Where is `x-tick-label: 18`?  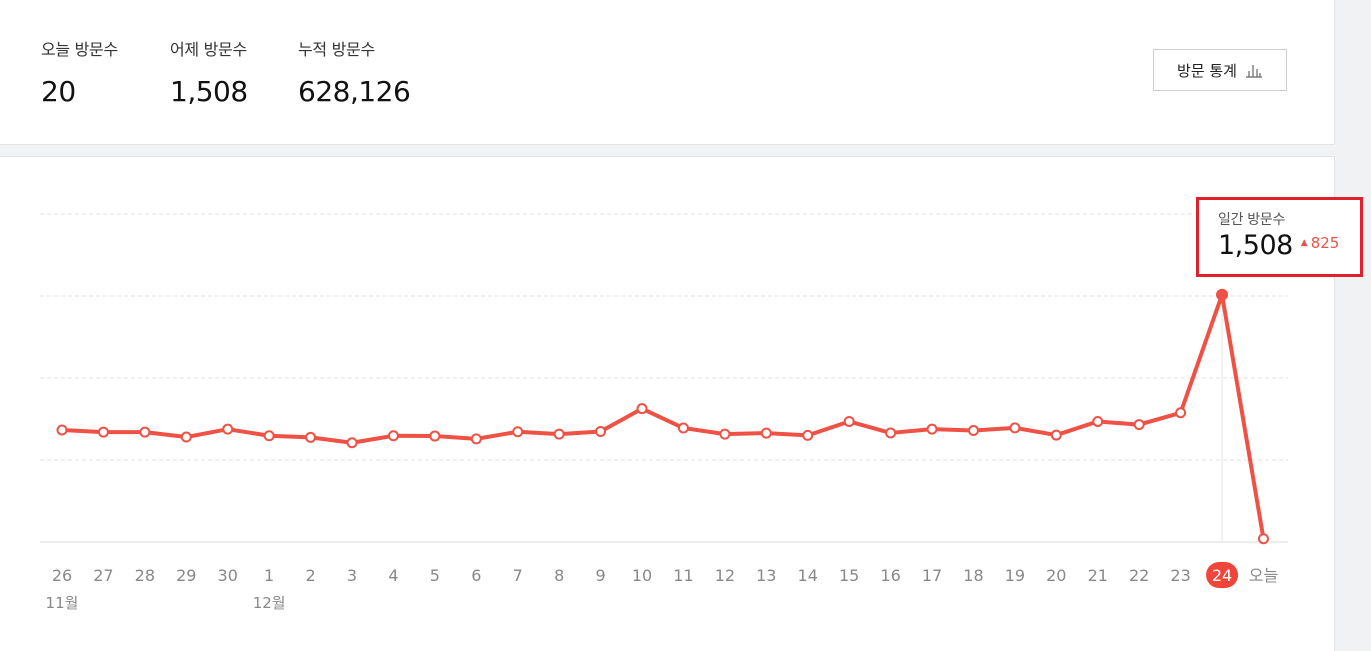 x-tick-label: 18 is located at coordinates (973, 575).